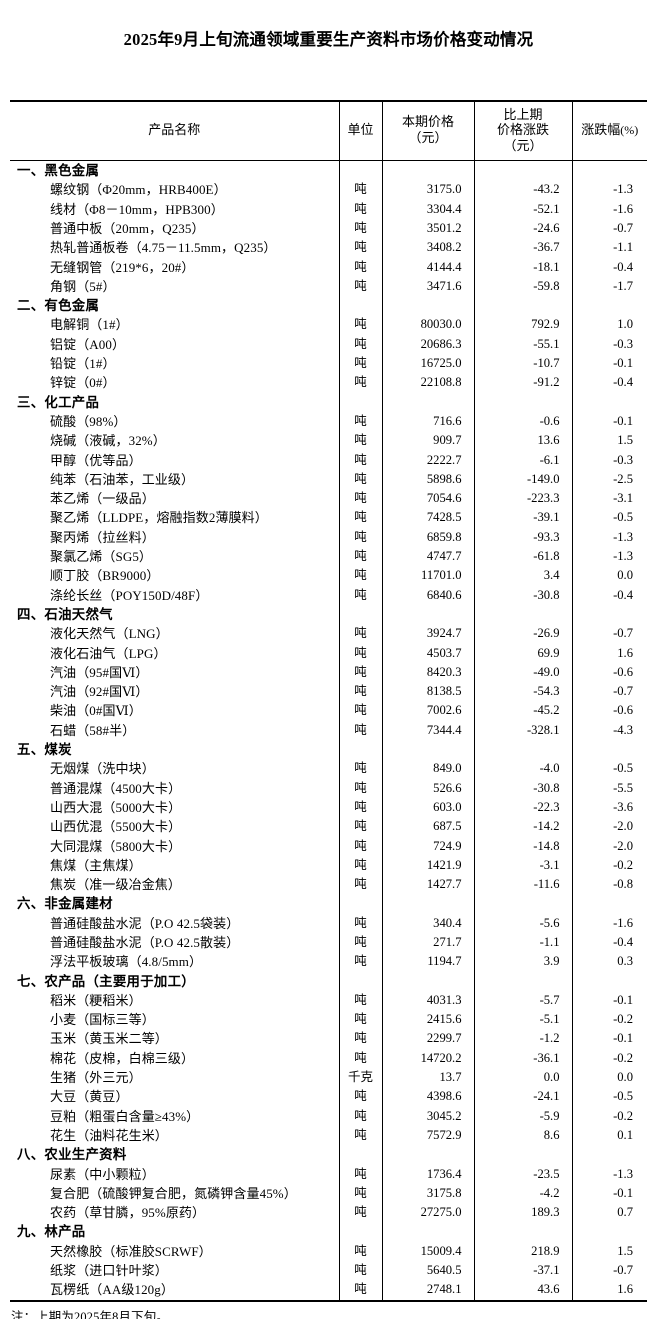  What do you see at coordinates (101, 557) in the screenshot?
I see `product-name: 聚氯乙烯（SG5）` at bounding box center [101, 557].